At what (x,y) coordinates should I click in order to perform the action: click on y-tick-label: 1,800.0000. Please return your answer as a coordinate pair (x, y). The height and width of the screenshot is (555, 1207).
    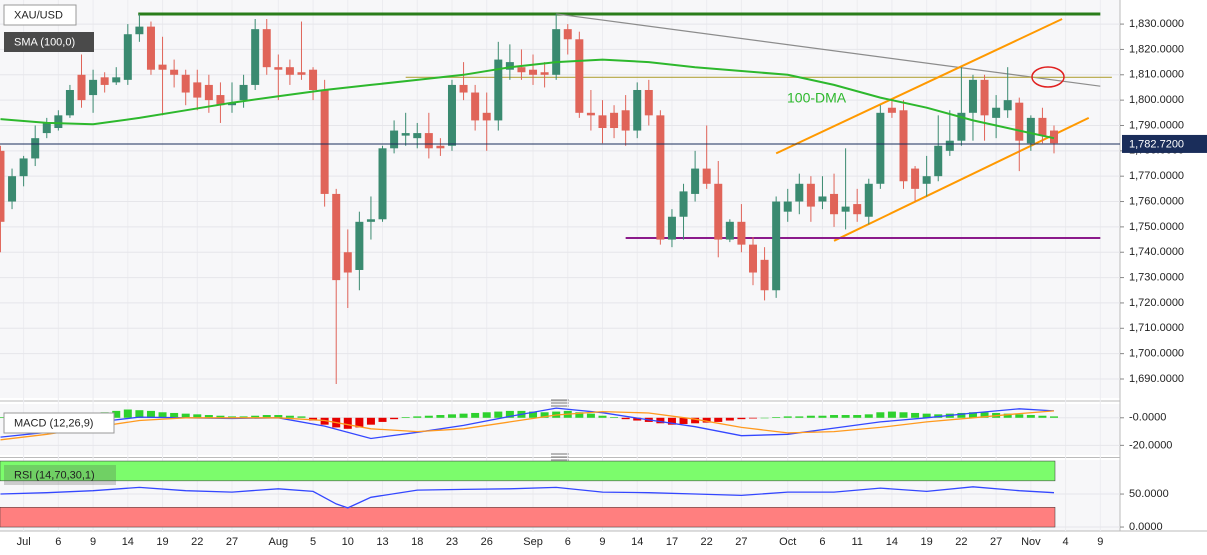
    Looking at the image, I should click on (1156, 100).